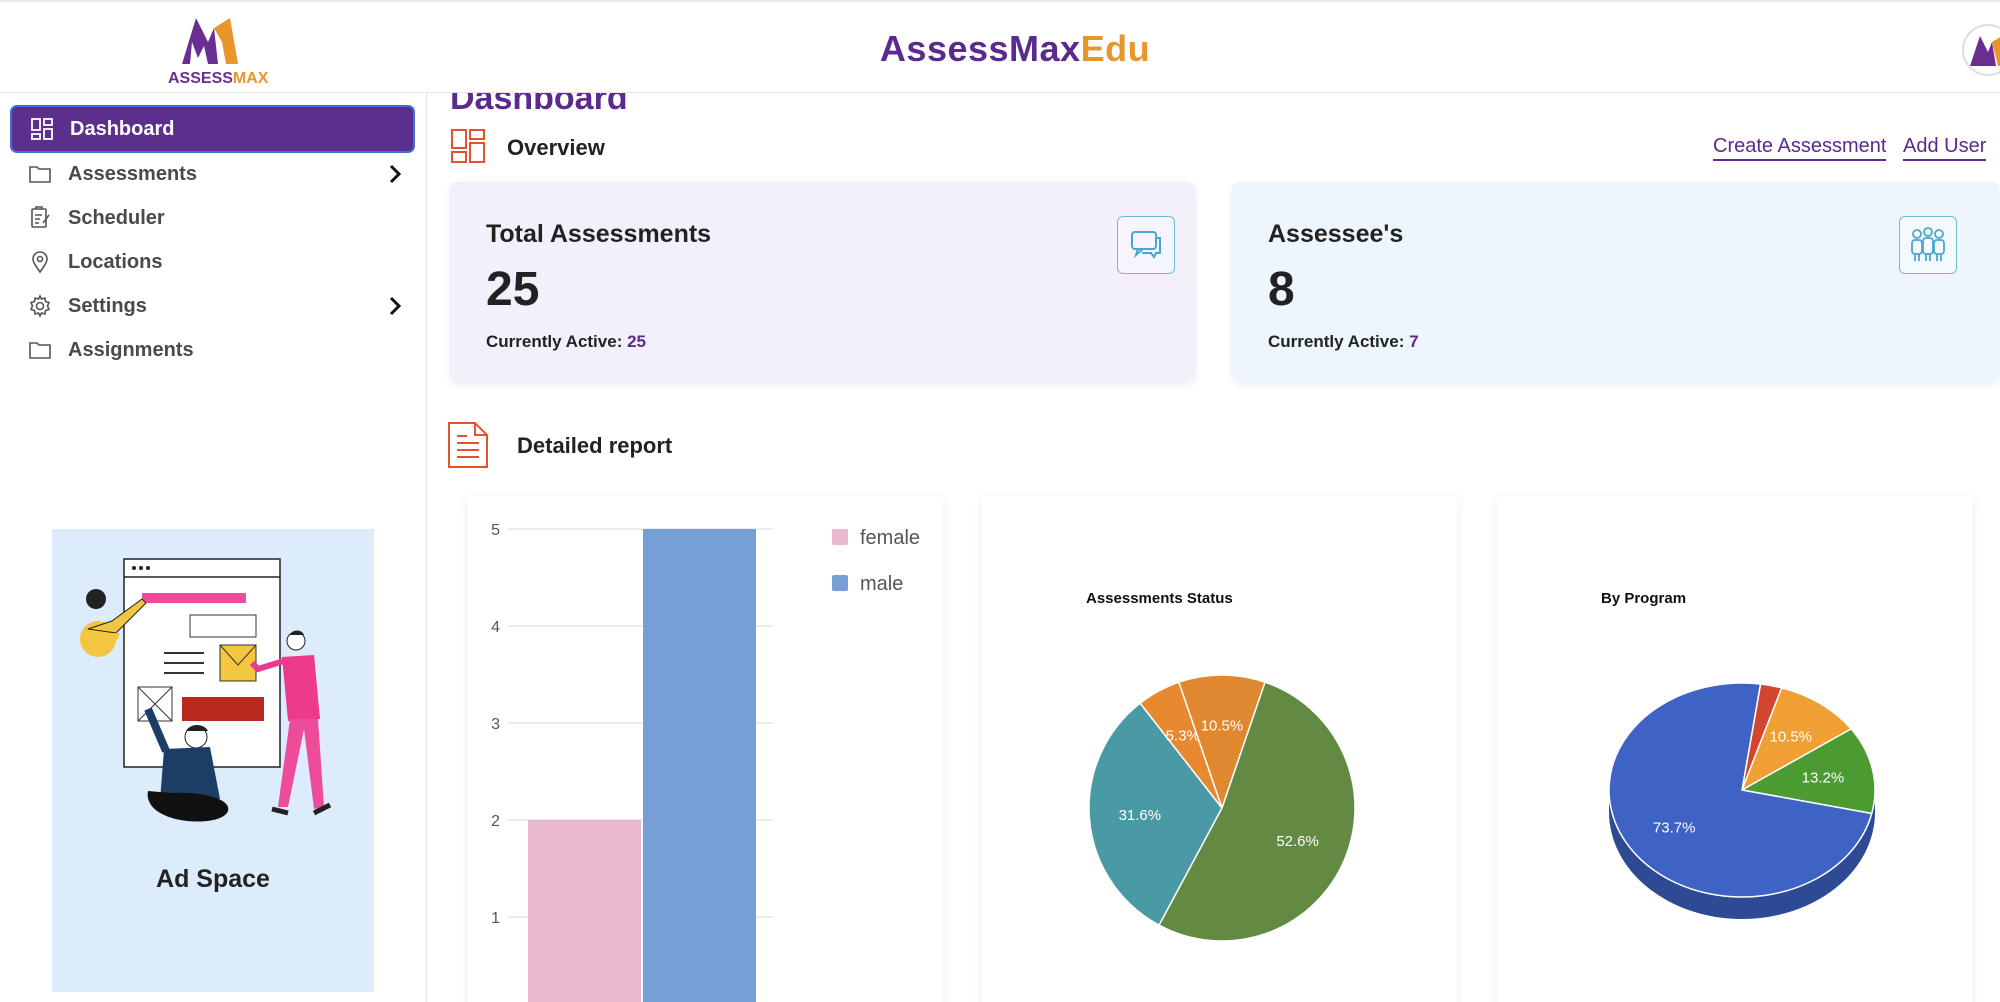 Image resolution: width=2000 pixels, height=1002 pixels. I want to click on y-tick-label: 3, so click(495, 724).